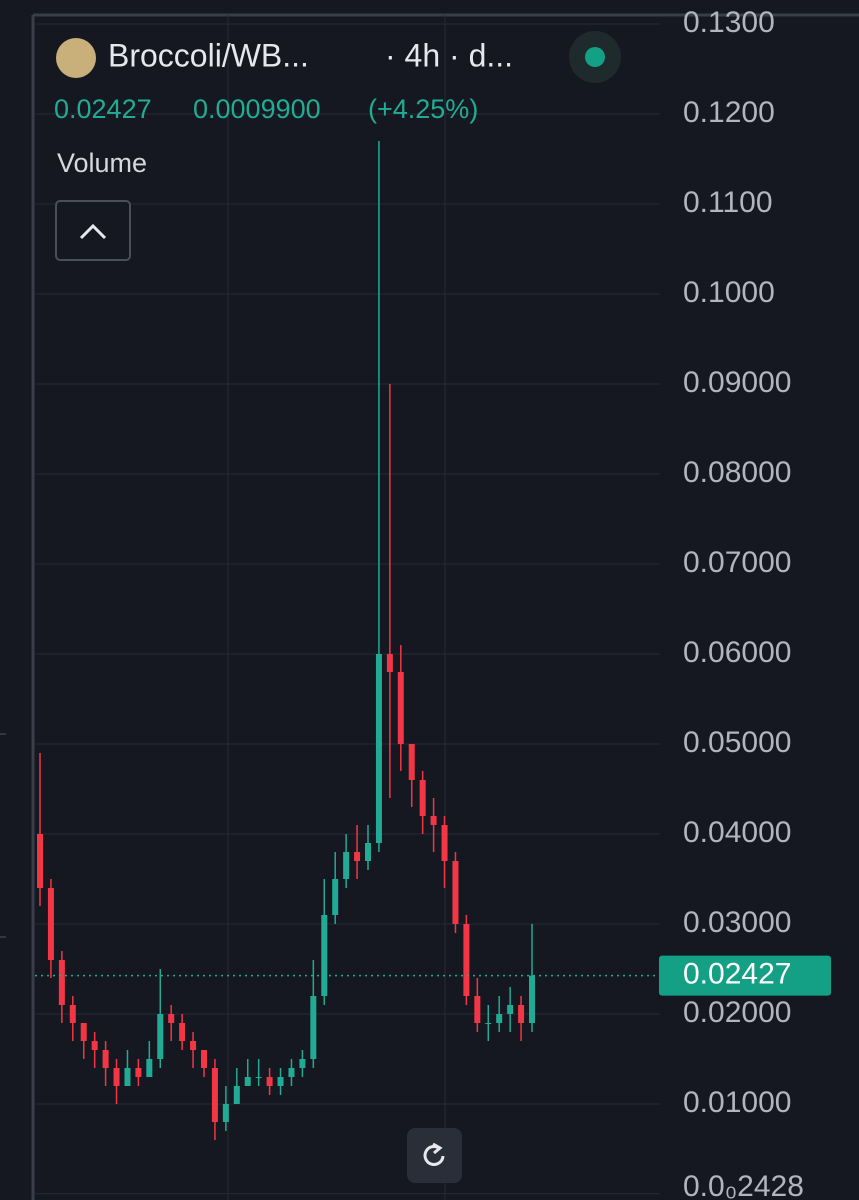  I want to click on y-tick-label: 0.1100, so click(728, 202).